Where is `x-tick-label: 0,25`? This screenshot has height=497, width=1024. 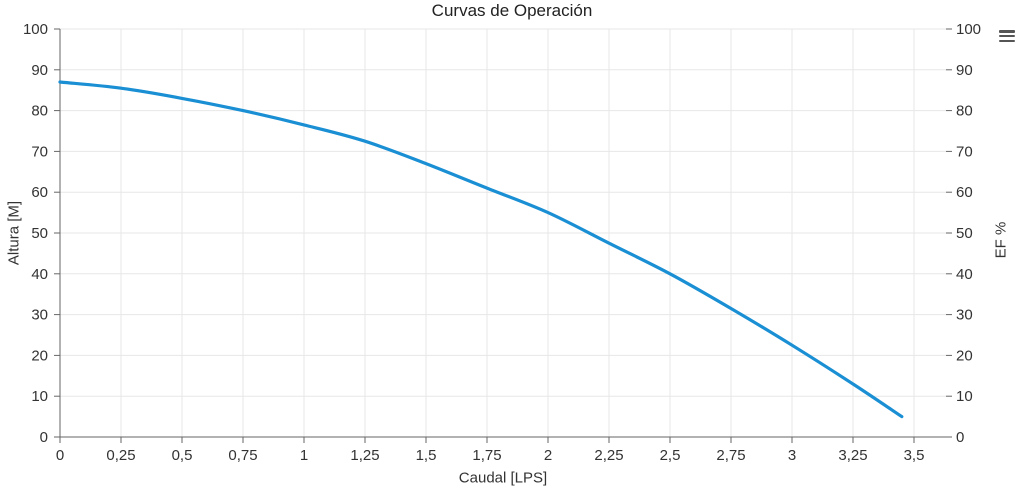
x-tick-label: 0,25 is located at coordinates (120, 455).